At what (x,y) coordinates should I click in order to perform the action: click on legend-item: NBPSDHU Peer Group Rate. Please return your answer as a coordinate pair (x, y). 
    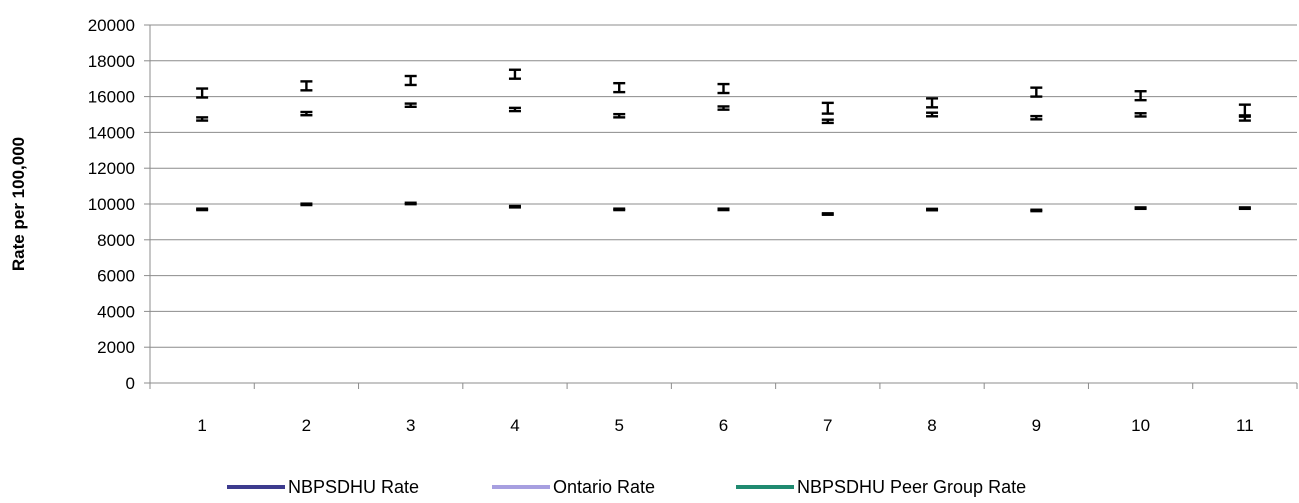
    Looking at the image, I should click on (881, 487).